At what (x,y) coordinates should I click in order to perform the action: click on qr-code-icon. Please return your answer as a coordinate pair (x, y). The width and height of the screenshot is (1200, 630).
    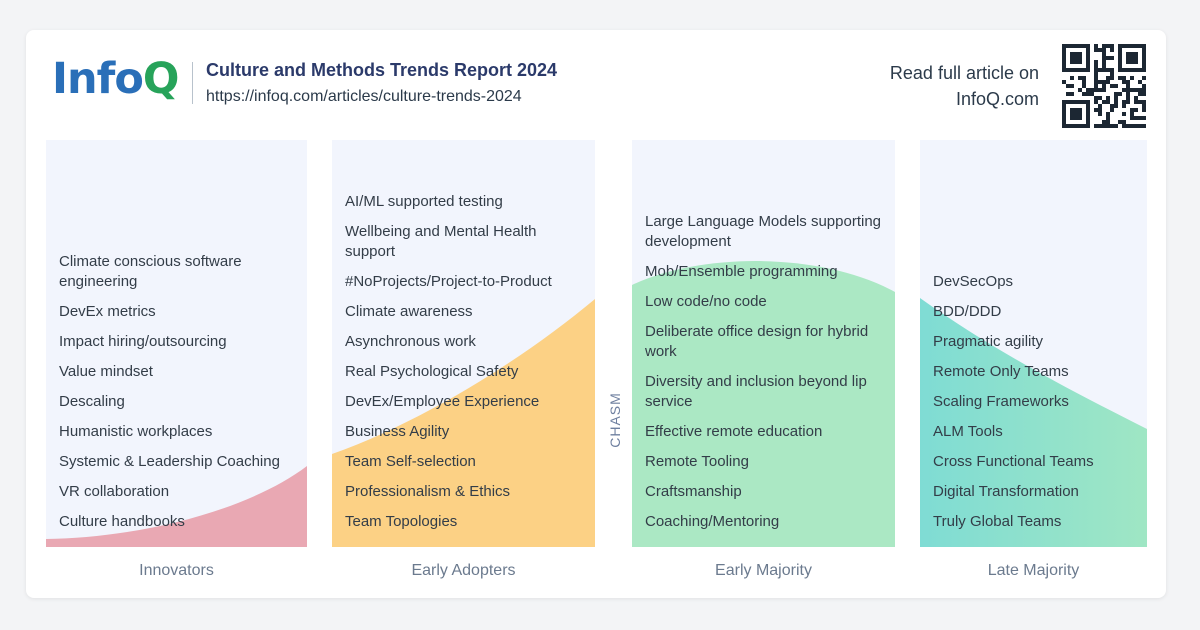
    Looking at the image, I should click on (1104, 86).